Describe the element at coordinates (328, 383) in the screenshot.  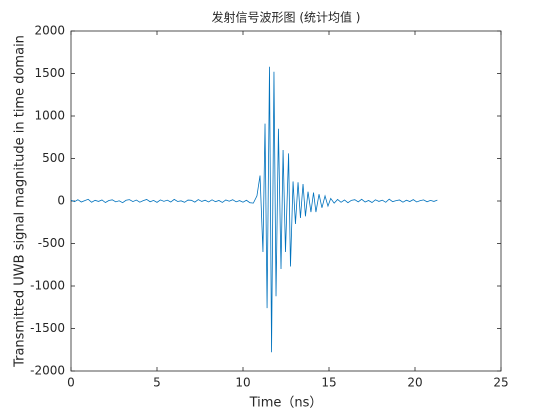
I see `x-tick-label: 15` at that location.